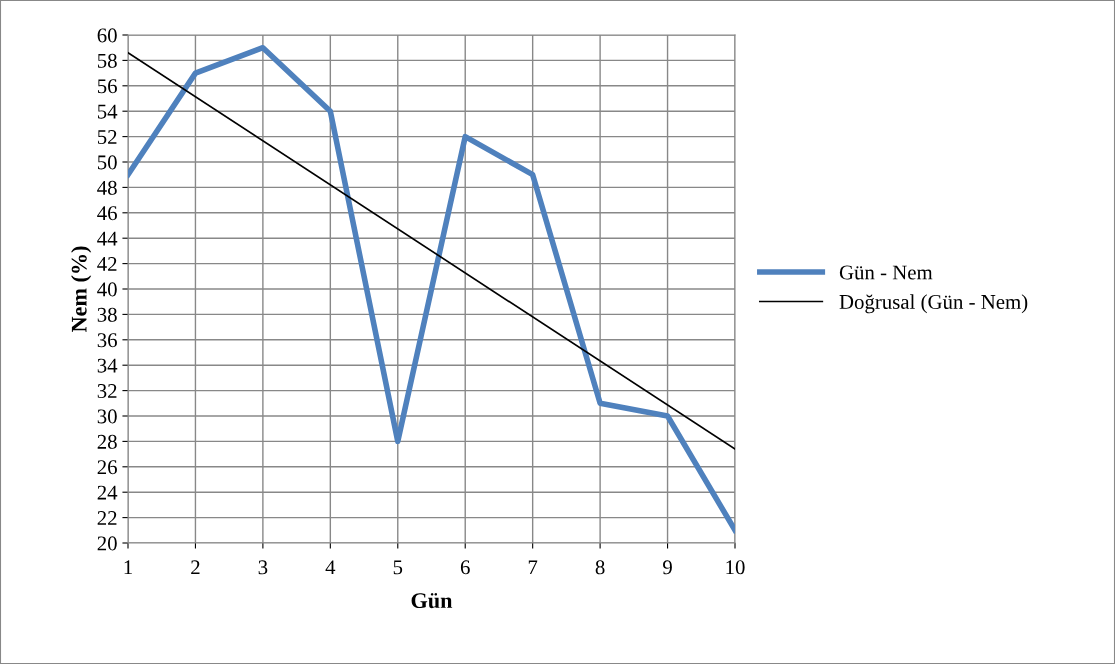  Describe the element at coordinates (107, 86) in the screenshot. I see `y-tick-label: 56` at that location.